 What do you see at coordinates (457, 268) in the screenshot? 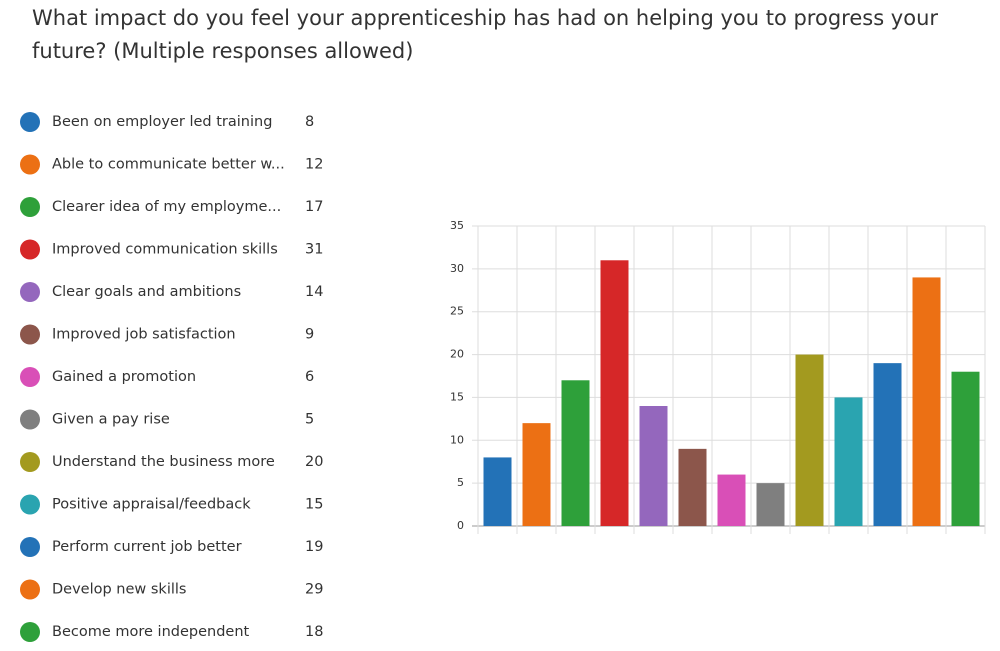
I see `y-tick-label: 30` at bounding box center [457, 268].